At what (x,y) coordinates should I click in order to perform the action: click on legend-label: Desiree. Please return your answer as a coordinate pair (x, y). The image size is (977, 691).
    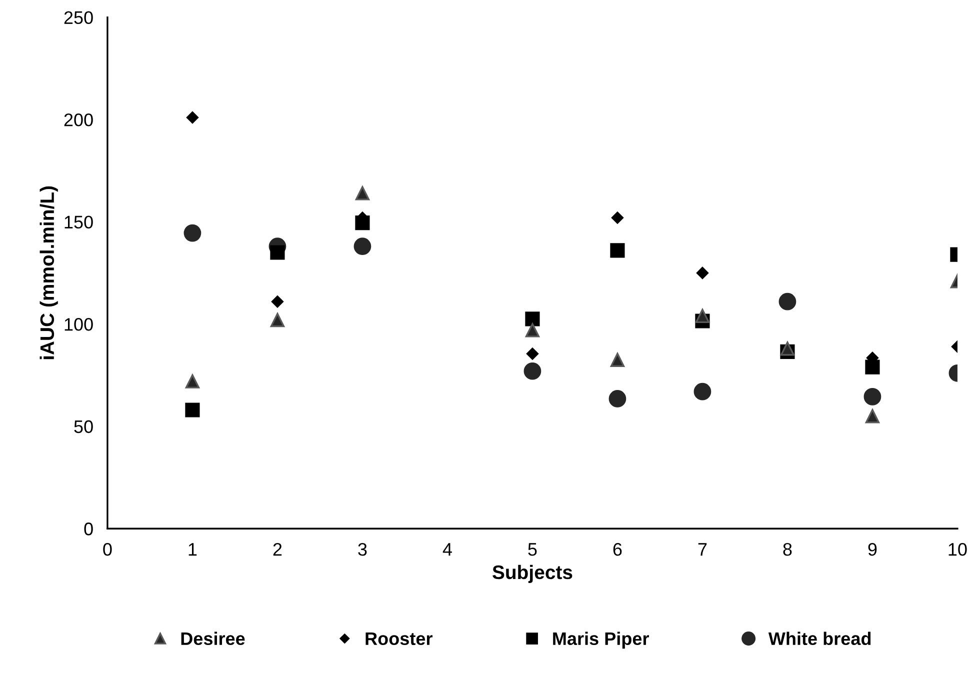
    Looking at the image, I should click on (213, 639).